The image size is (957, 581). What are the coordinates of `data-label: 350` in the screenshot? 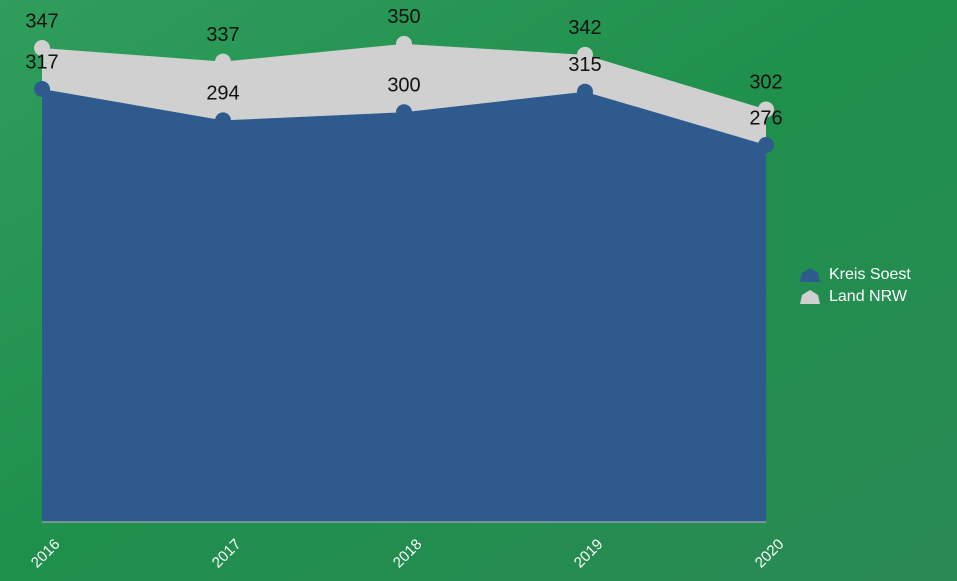 It's located at (403, 17).